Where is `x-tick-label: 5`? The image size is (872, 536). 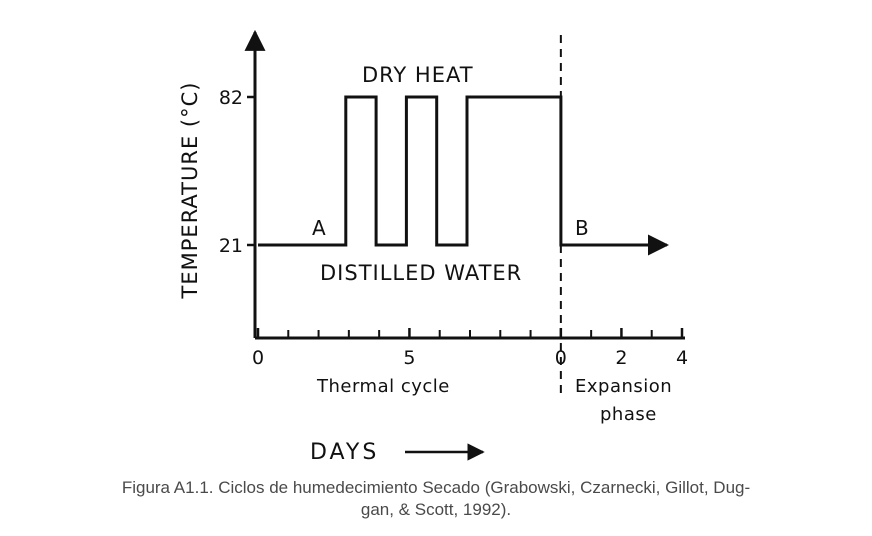
x-tick-label: 5 is located at coordinates (409, 358).